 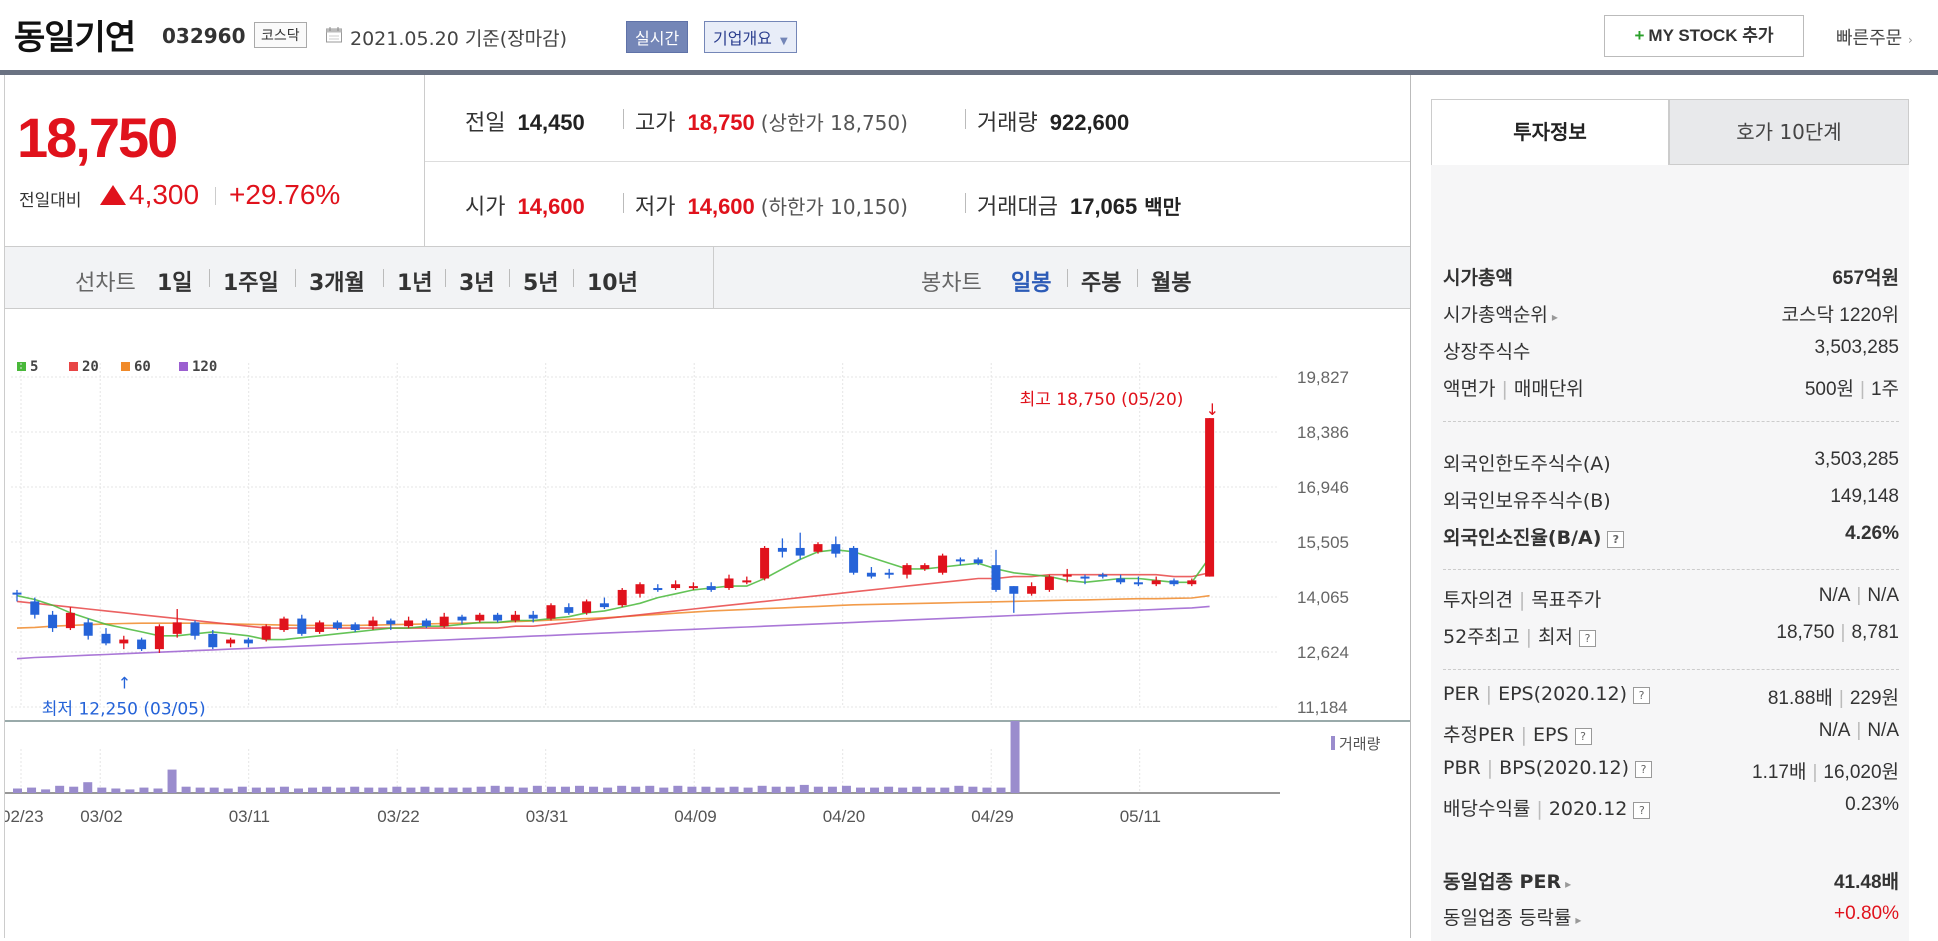 I want to click on y-tick-label: 18,386, so click(x=1323, y=432).